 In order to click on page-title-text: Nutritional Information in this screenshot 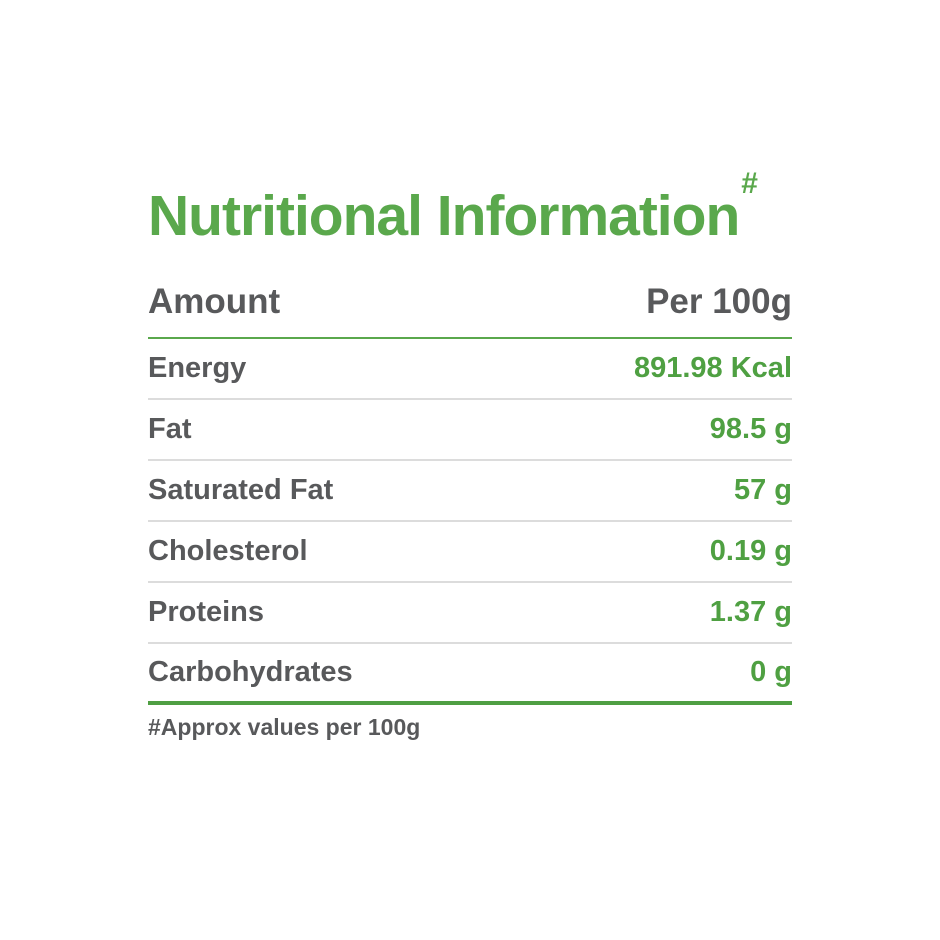, I will do `click(444, 216)`.